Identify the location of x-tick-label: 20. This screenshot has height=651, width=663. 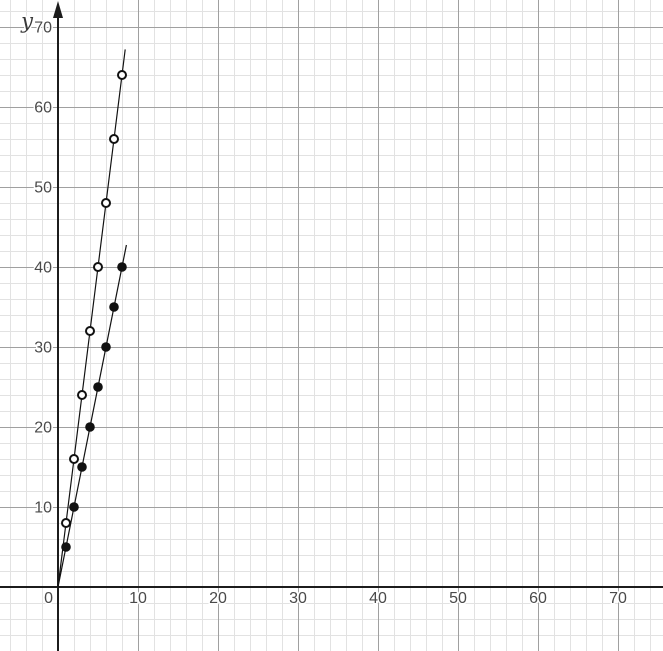
(218, 598).